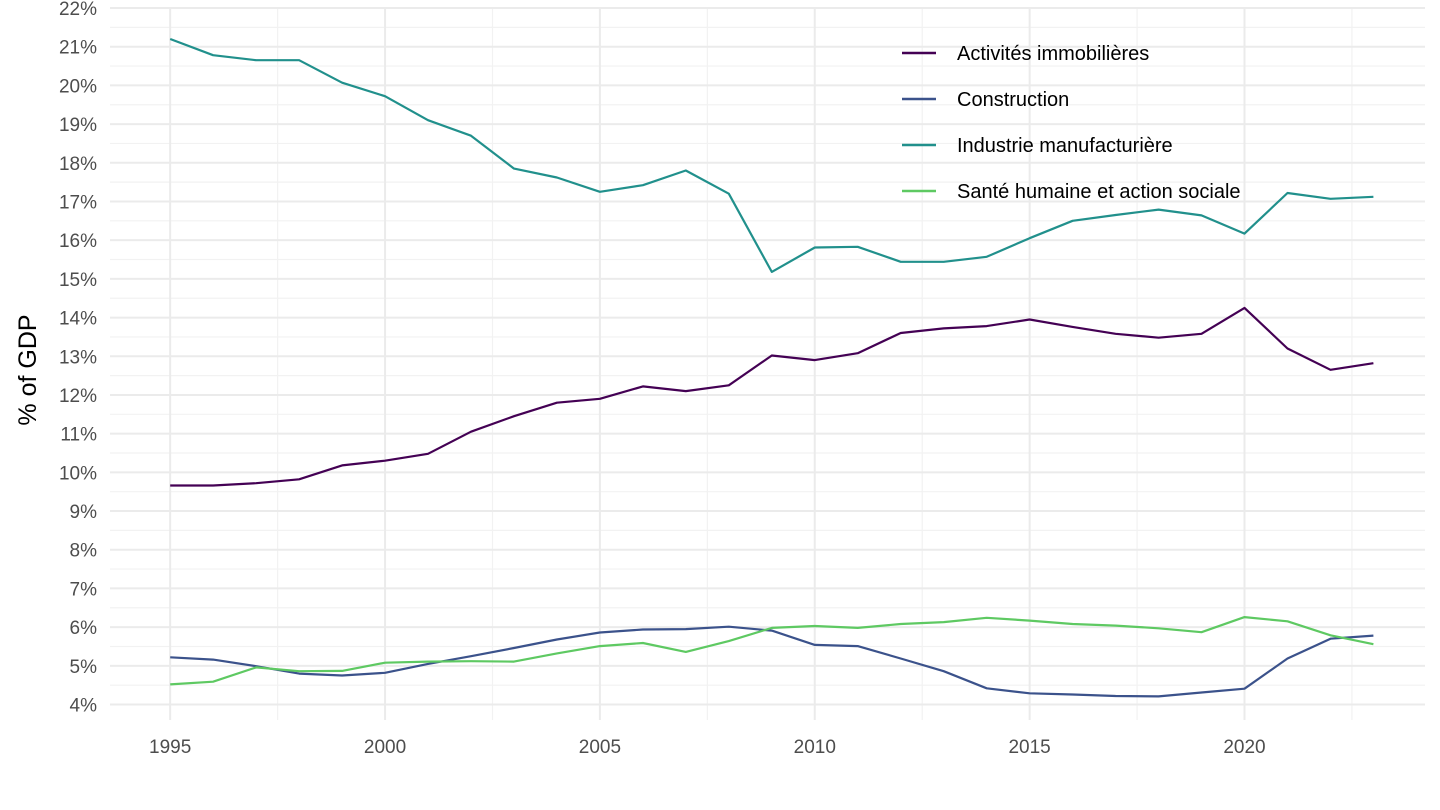 The image size is (1440, 810). I want to click on y-tick-label: 4%, so click(84, 706).